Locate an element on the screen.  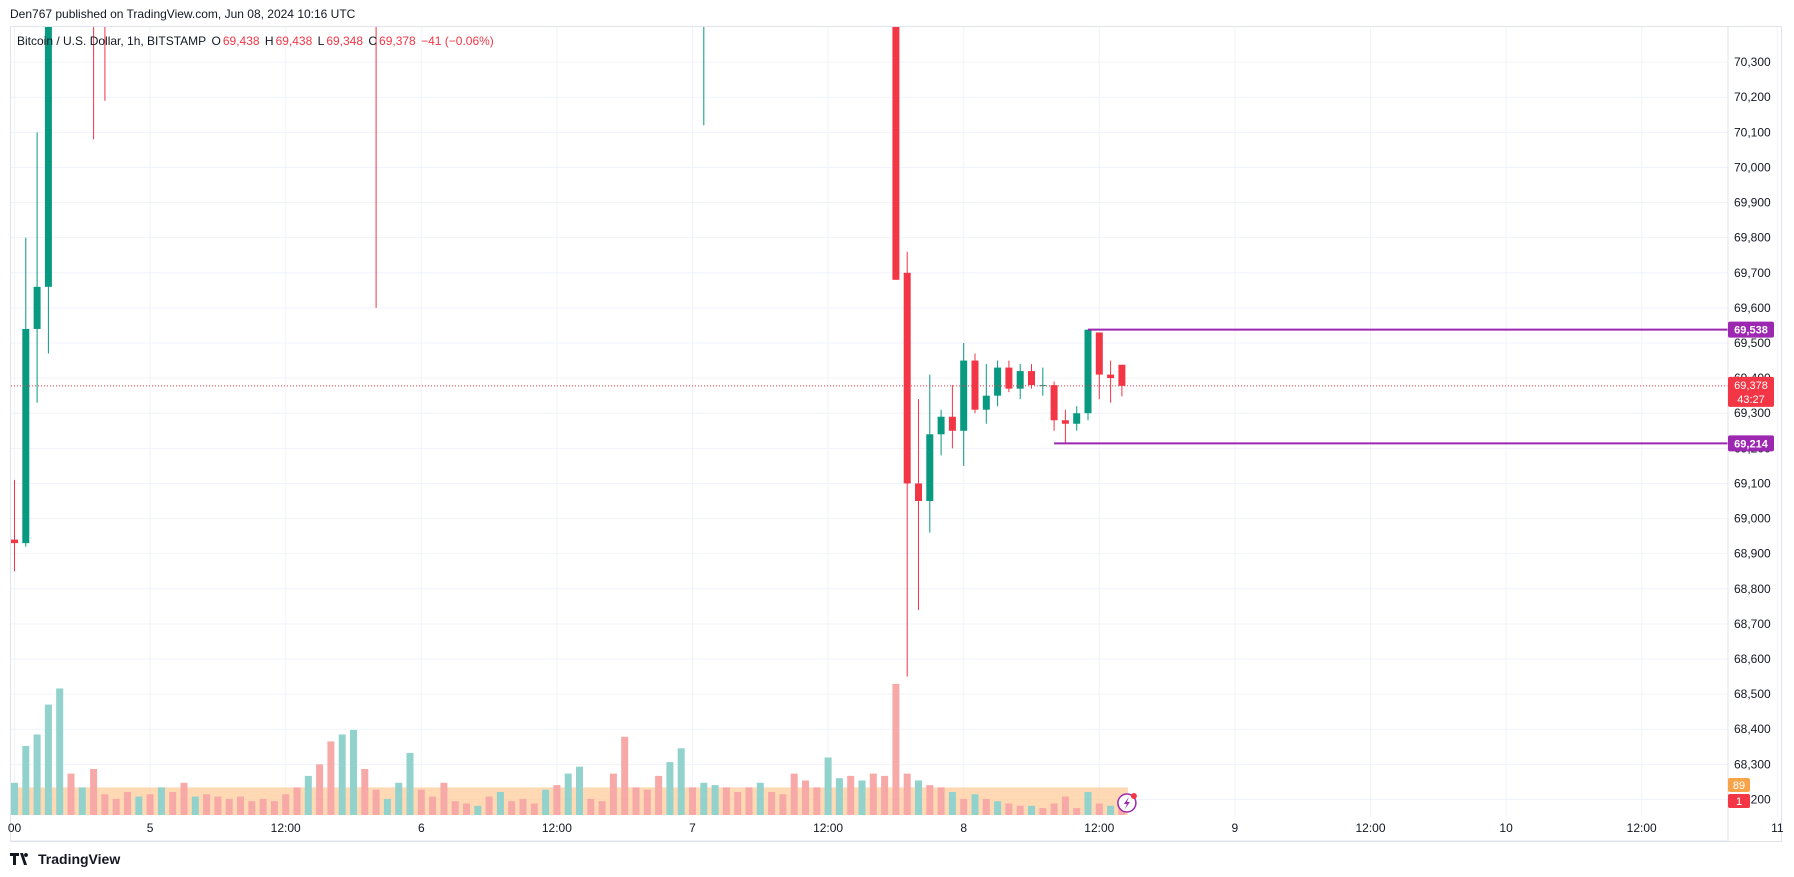
open-label: O is located at coordinates (216, 41).